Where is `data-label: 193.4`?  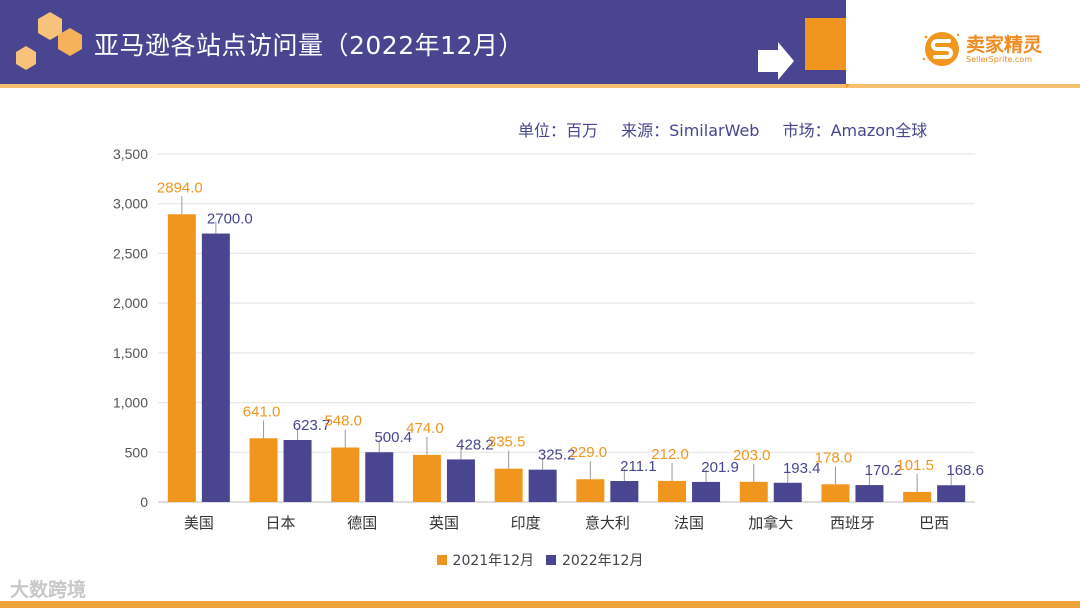 data-label: 193.4 is located at coordinates (802, 468).